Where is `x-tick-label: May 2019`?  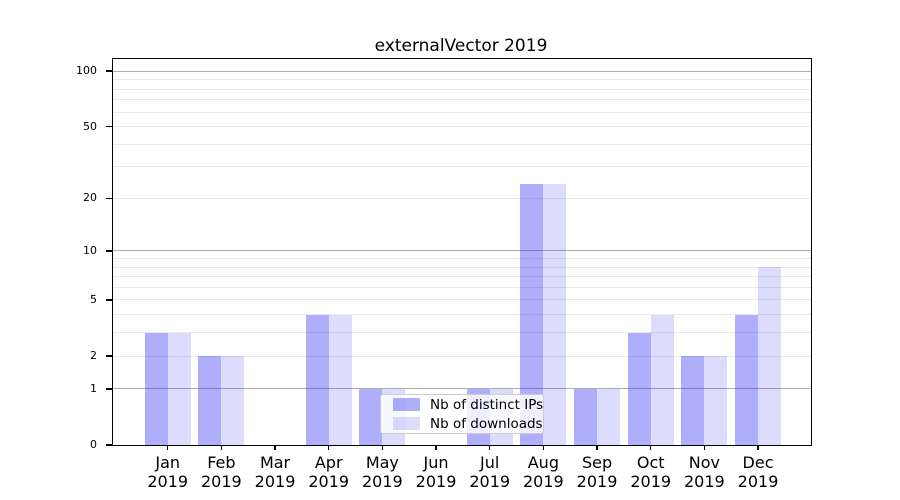 x-tick-label: May 2019 is located at coordinates (382, 472).